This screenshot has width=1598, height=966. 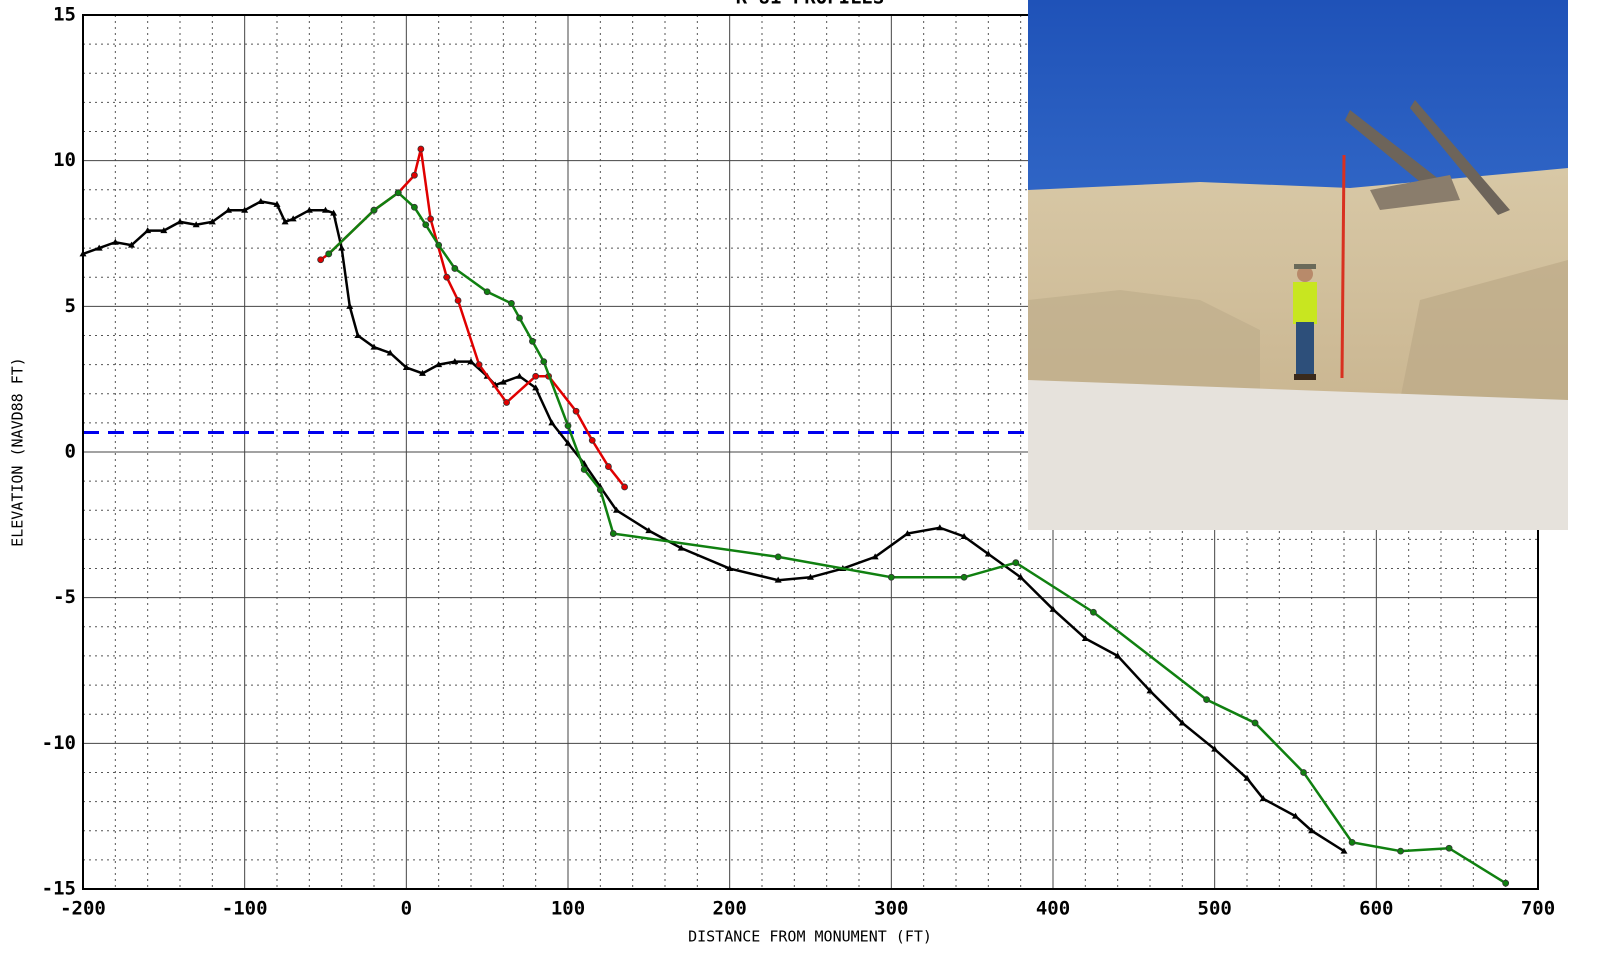 I want to click on x-tick-label: 500, so click(x=1215, y=909).